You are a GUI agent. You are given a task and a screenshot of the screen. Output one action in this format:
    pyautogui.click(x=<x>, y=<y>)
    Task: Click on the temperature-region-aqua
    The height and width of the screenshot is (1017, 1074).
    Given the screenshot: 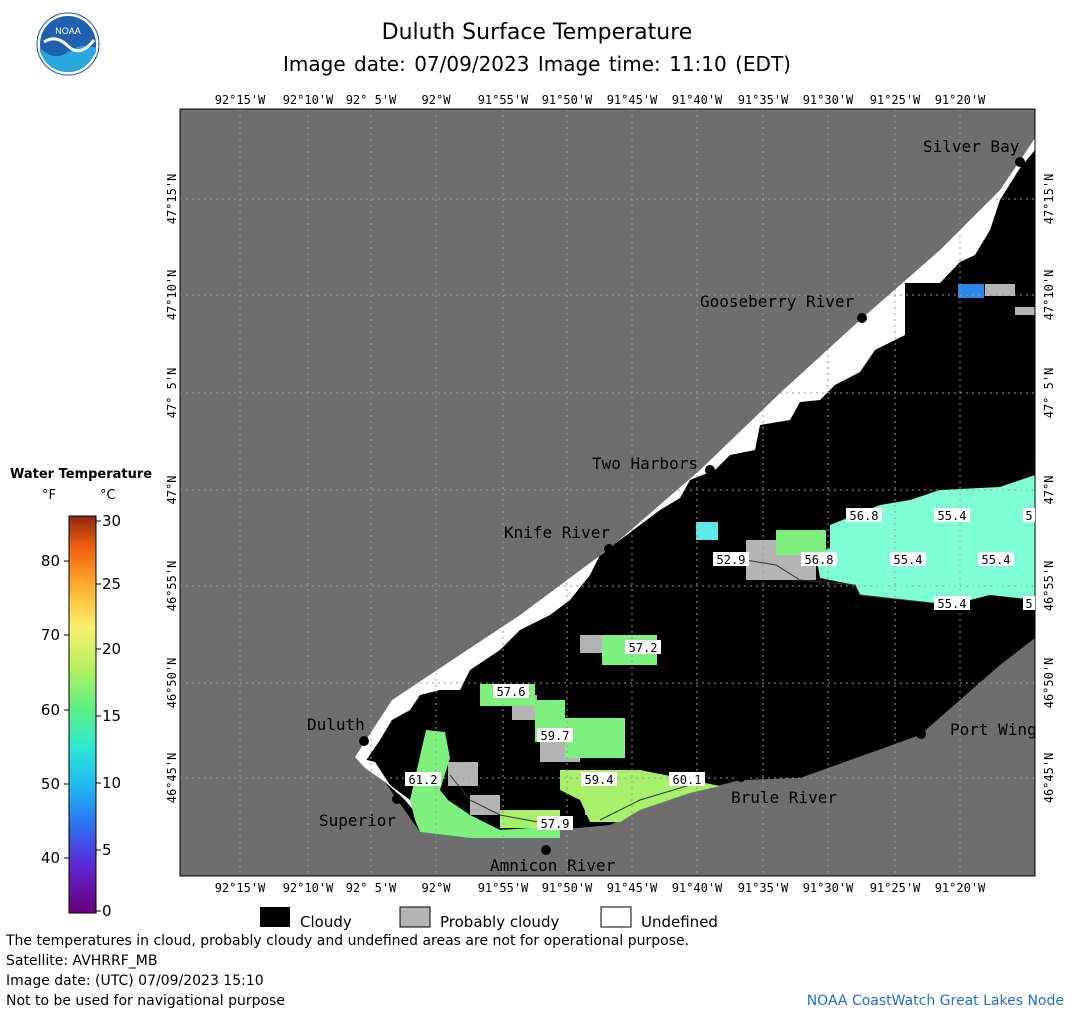 What is the action you would take?
    pyautogui.click(x=925, y=540)
    